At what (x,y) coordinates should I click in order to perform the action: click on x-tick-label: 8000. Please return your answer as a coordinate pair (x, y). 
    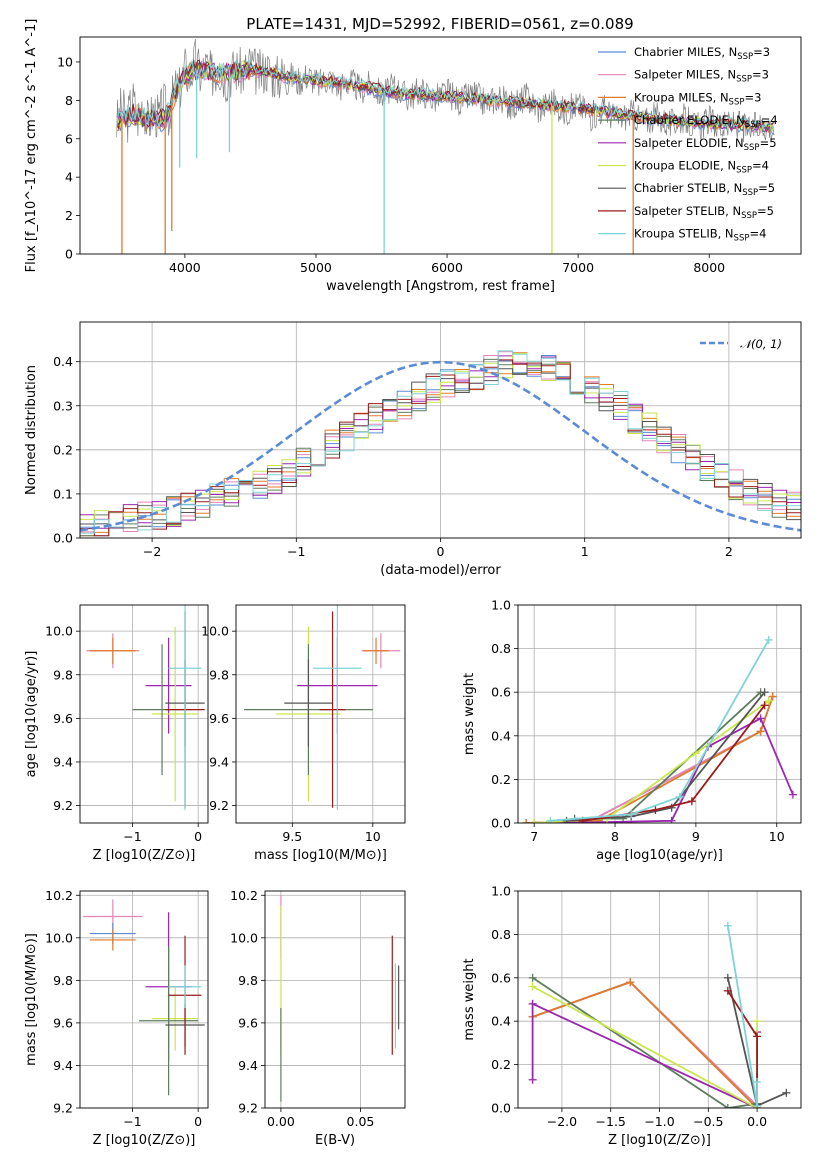
    Looking at the image, I should click on (709, 267).